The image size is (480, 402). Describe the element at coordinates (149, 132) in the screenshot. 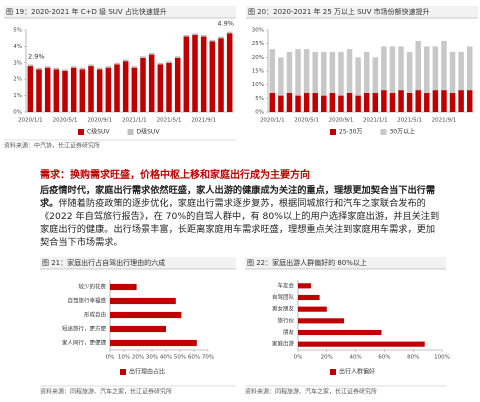

I see `legend-label: D级SUV` at that location.